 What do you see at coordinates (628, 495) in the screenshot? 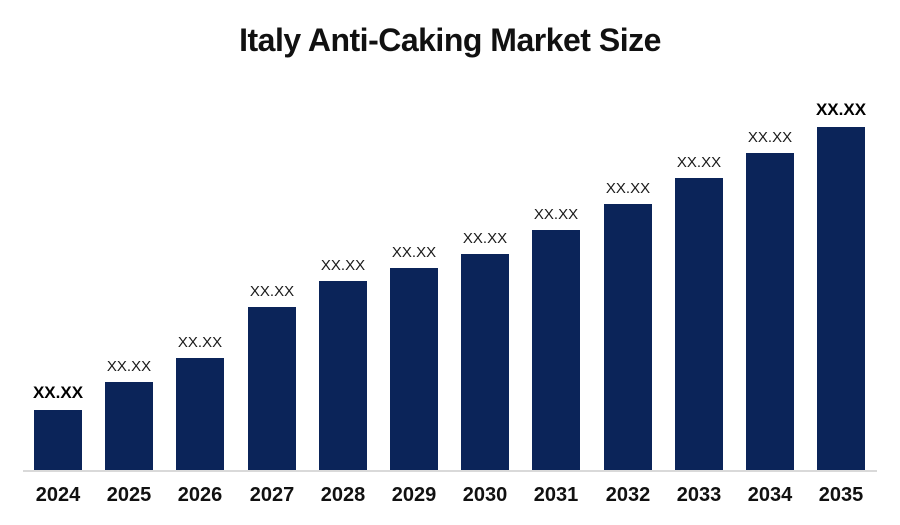
I see `x-axis-tick-label: 2032` at bounding box center [628, 495].